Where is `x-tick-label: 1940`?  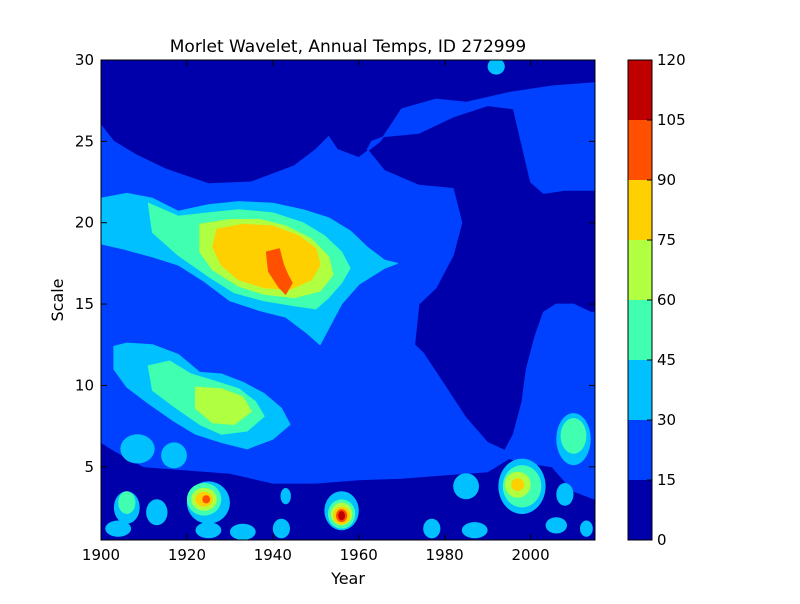 x-tick-label: 1940 is located at coordinates (273, 555).